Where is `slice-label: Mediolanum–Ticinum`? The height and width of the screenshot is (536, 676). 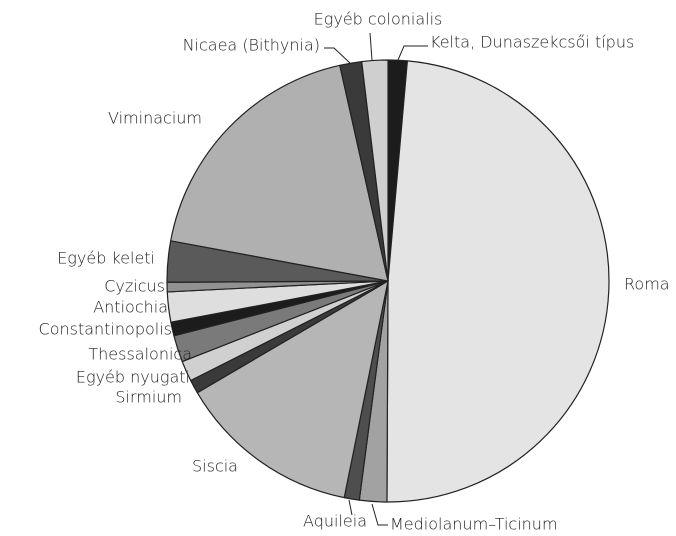
slice-label: Mediolanum–Ticinum is located at coordinates (474, 524).